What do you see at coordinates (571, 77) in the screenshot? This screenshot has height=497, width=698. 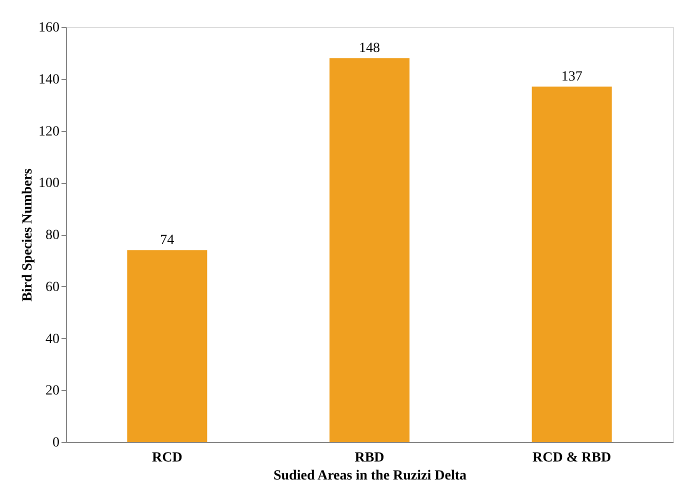 I see `data-label: 137` at bounding box center [571, 77].